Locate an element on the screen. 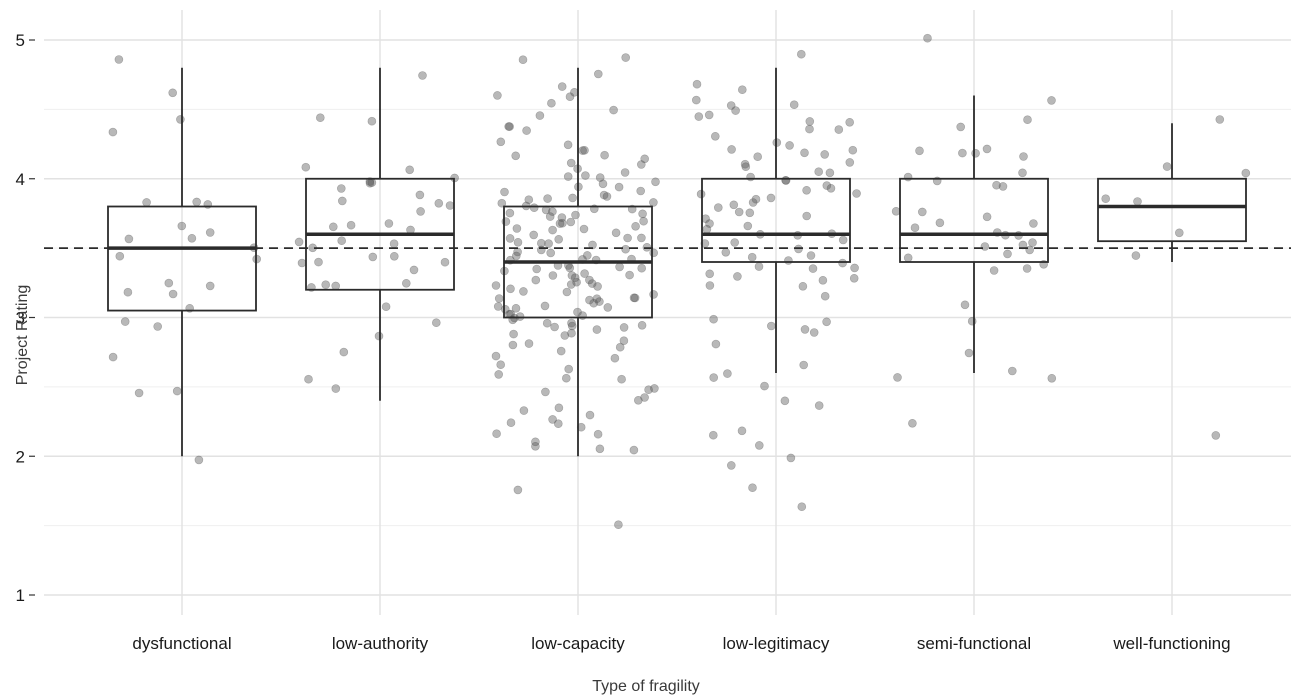  y-tick-label: 1 is located at coordinates (20, 595).